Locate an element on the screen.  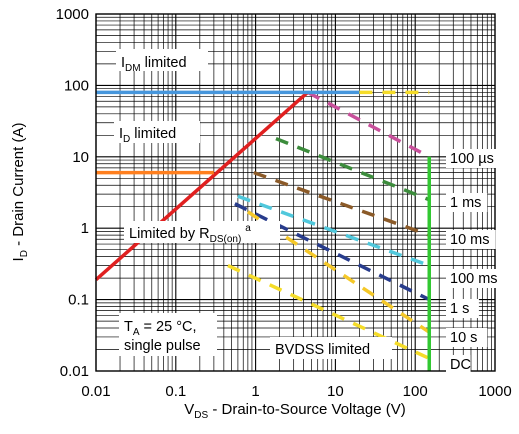
x-axis-title: VDS - Drain-to-Source Voltage (V) is located at coordinates (295, 411).